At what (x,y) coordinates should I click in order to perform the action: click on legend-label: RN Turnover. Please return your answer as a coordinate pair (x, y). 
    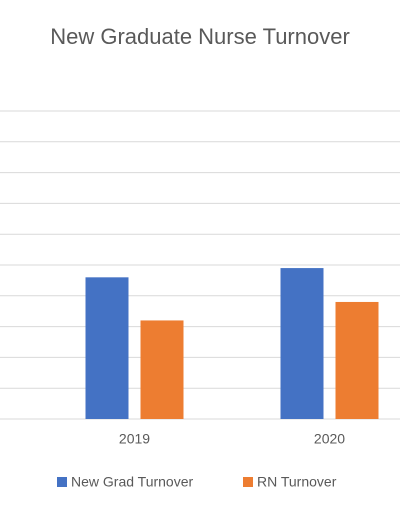
    Looking at the image, I should click on (297, 482).